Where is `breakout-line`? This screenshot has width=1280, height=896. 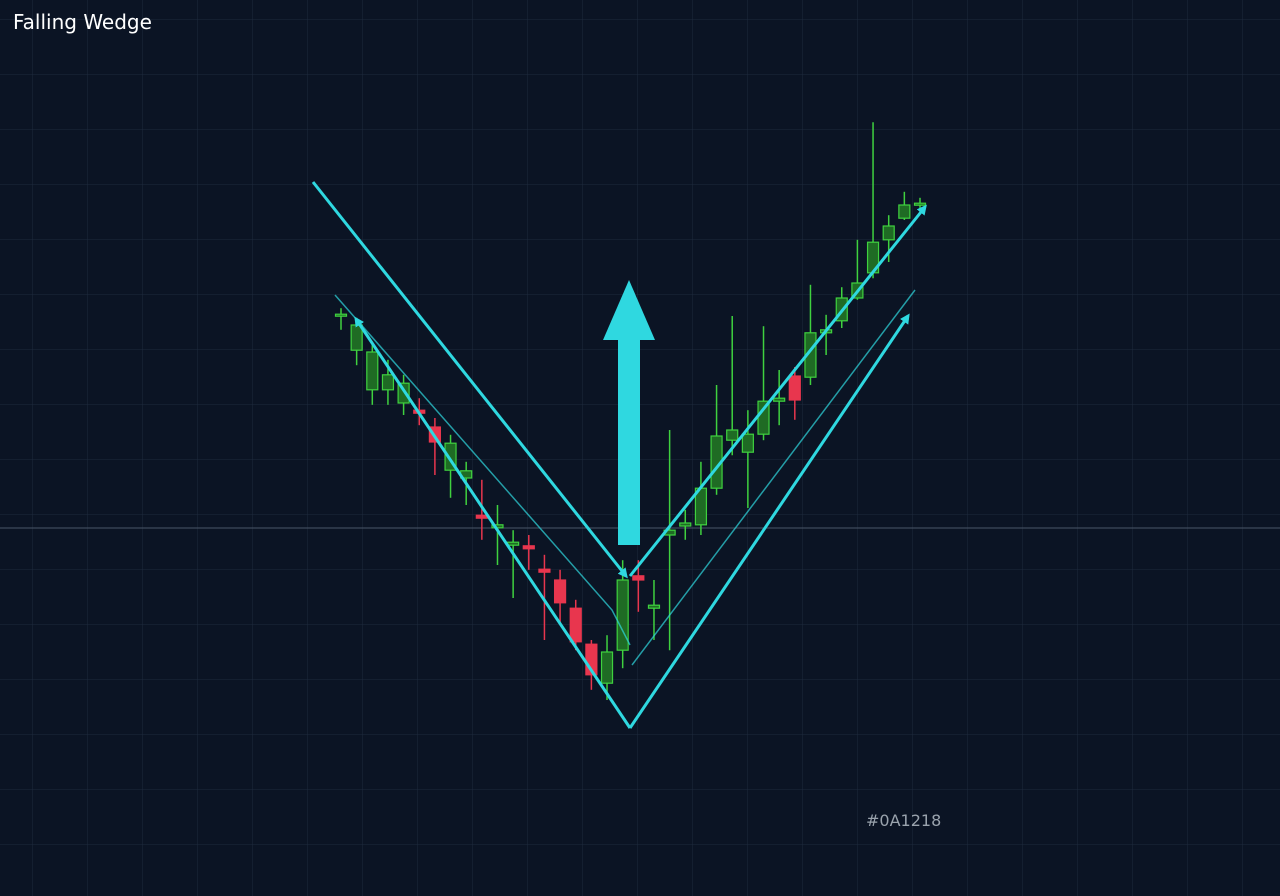 breakout-line is located at coordinates (777, 390).